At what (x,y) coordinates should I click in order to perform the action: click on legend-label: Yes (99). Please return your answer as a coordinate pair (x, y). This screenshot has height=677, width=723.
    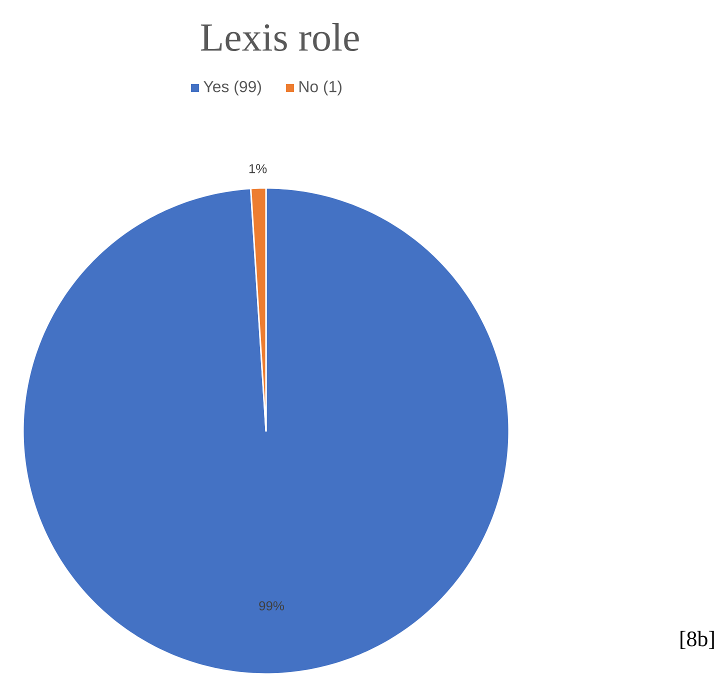
    Looking at the image, I should click on (232, 88).